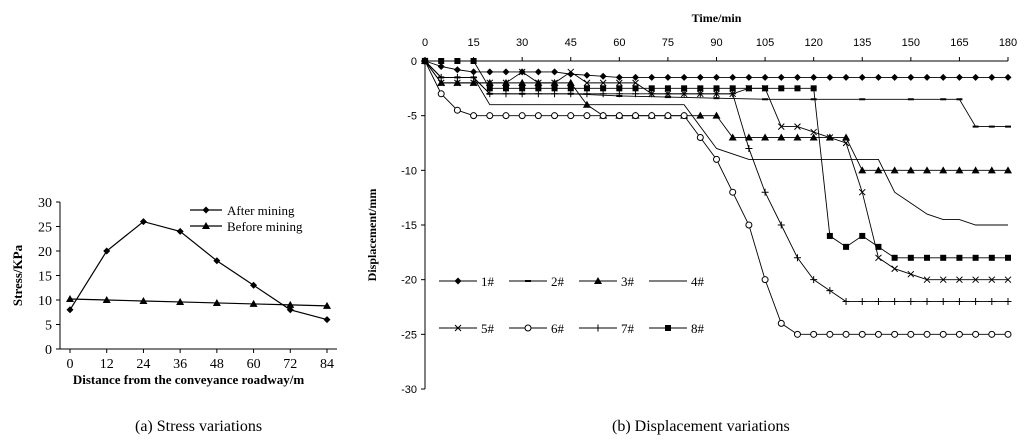 The width and height of the screenshot is (1024, 444). What do you see at coordinates (537, 281) in the screenshot?
I see `legend-item: 2#` at bounding box center [537, 281].